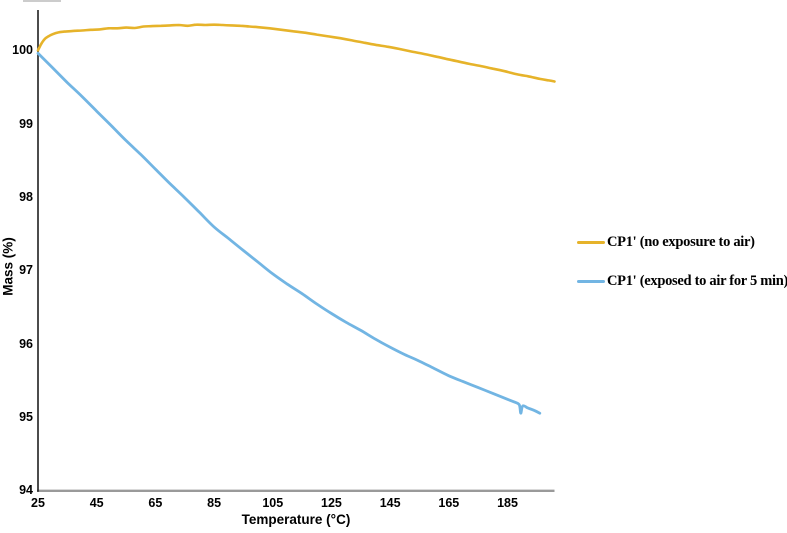 This screenshot has width=787, height=533. What do you see at coordinates (38, 503) in the screenshot?
I see `x-tick-label-25: 25` at bounding box center [38, 503].